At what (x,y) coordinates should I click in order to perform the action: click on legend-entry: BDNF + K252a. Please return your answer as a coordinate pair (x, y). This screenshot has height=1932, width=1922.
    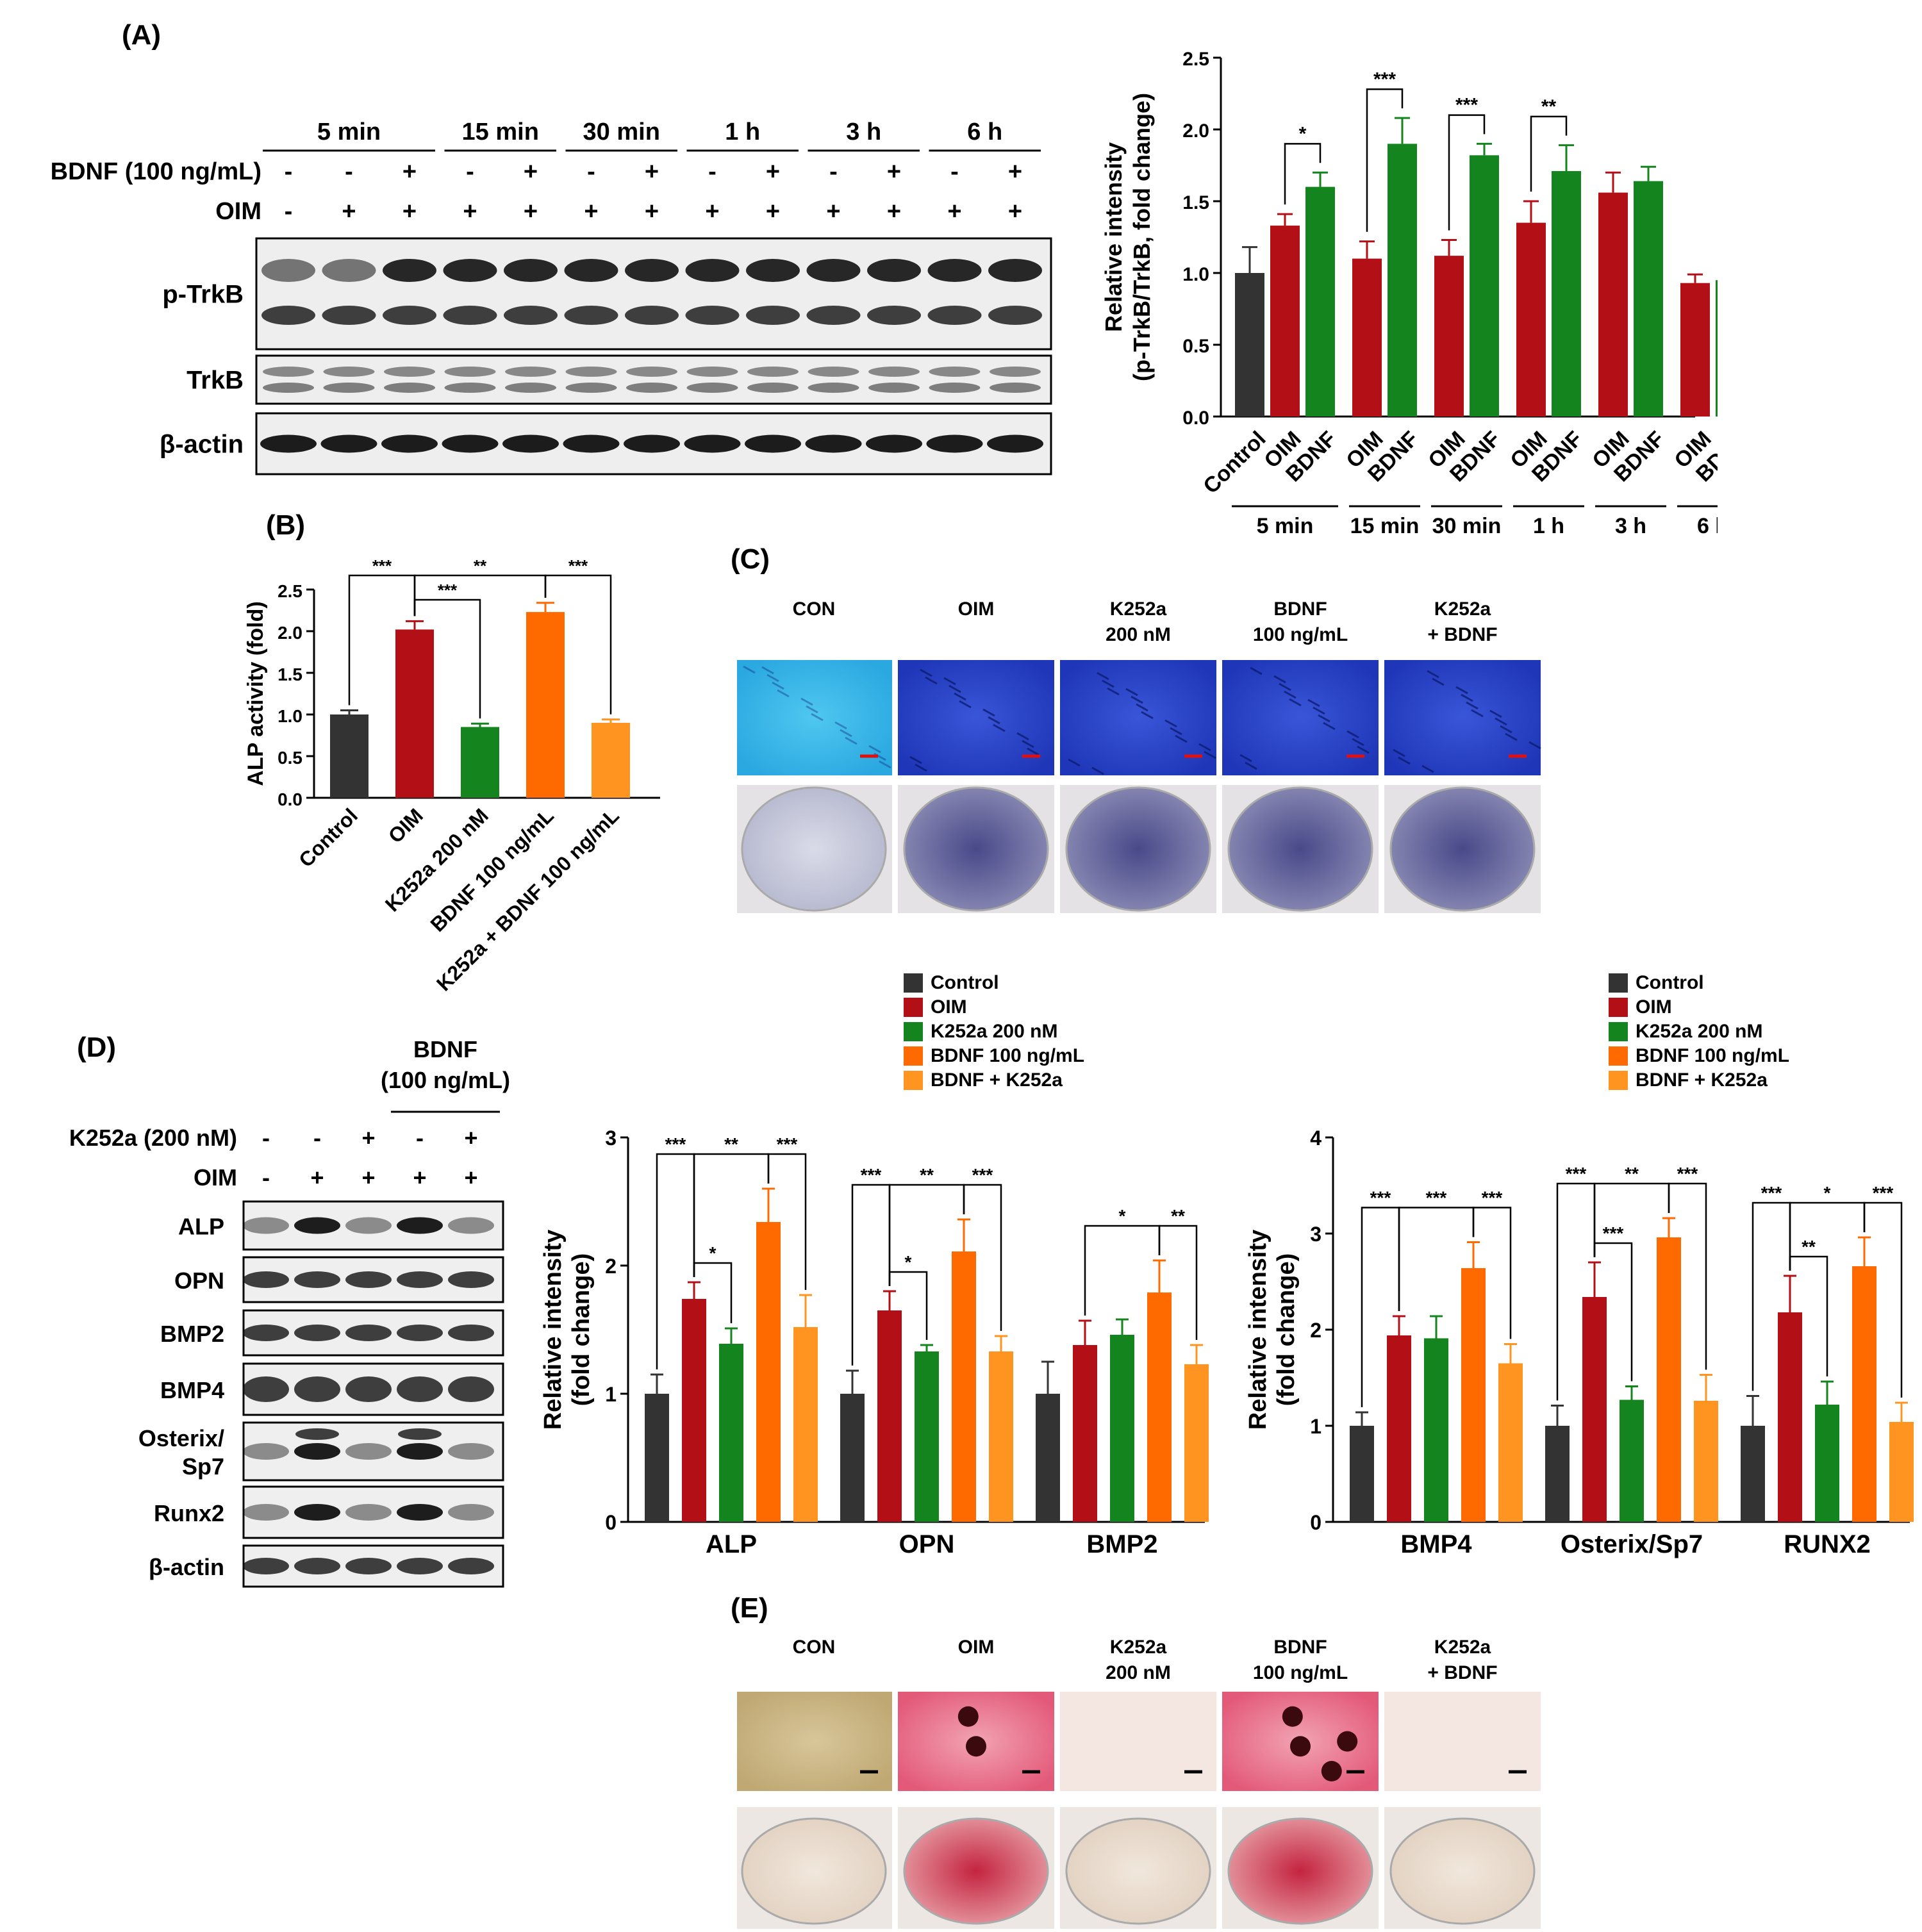
    Looking at the image, I should click on (1699, 1080).